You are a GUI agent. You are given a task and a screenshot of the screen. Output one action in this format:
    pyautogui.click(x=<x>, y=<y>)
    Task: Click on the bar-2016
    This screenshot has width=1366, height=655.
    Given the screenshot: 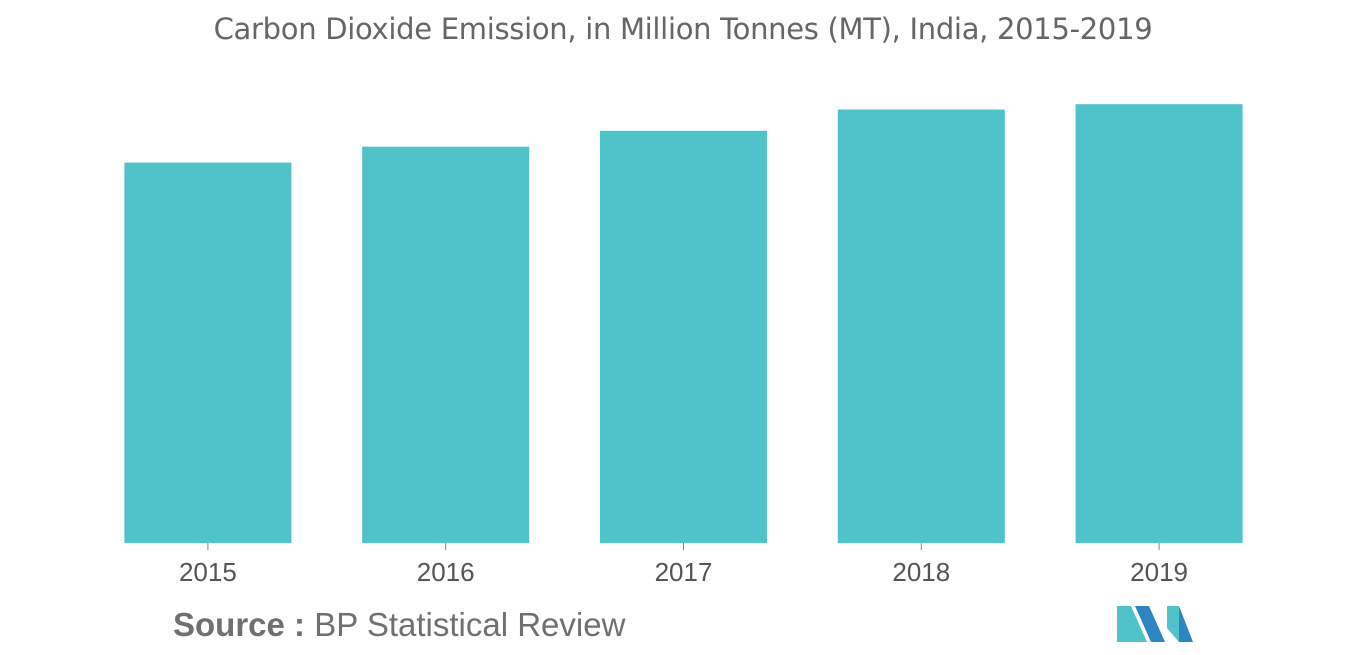 What is the action you would take?
    pyautogui.click(x=446, y=344)
    